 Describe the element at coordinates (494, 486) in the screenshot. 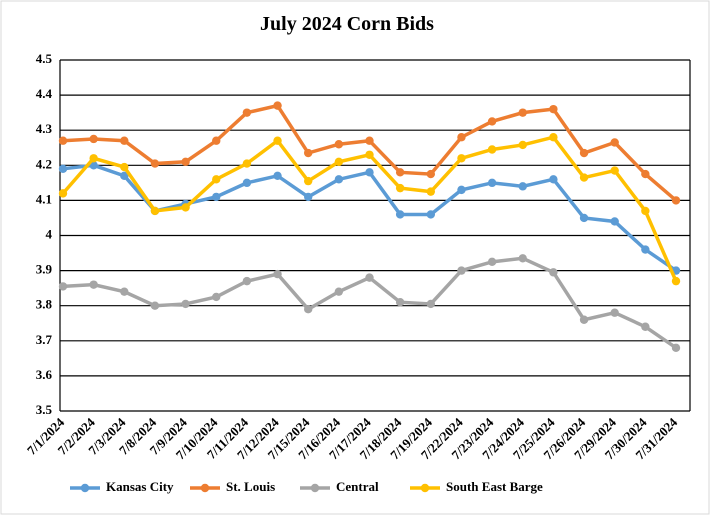

I see `legend-label: South East Barge` at that location.